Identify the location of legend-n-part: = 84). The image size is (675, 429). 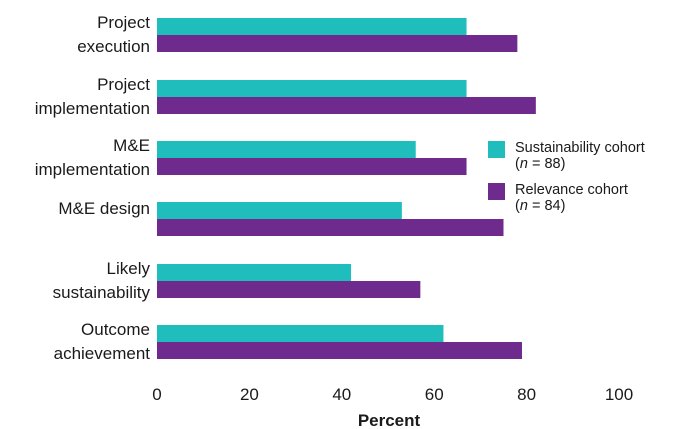
(546, 206).